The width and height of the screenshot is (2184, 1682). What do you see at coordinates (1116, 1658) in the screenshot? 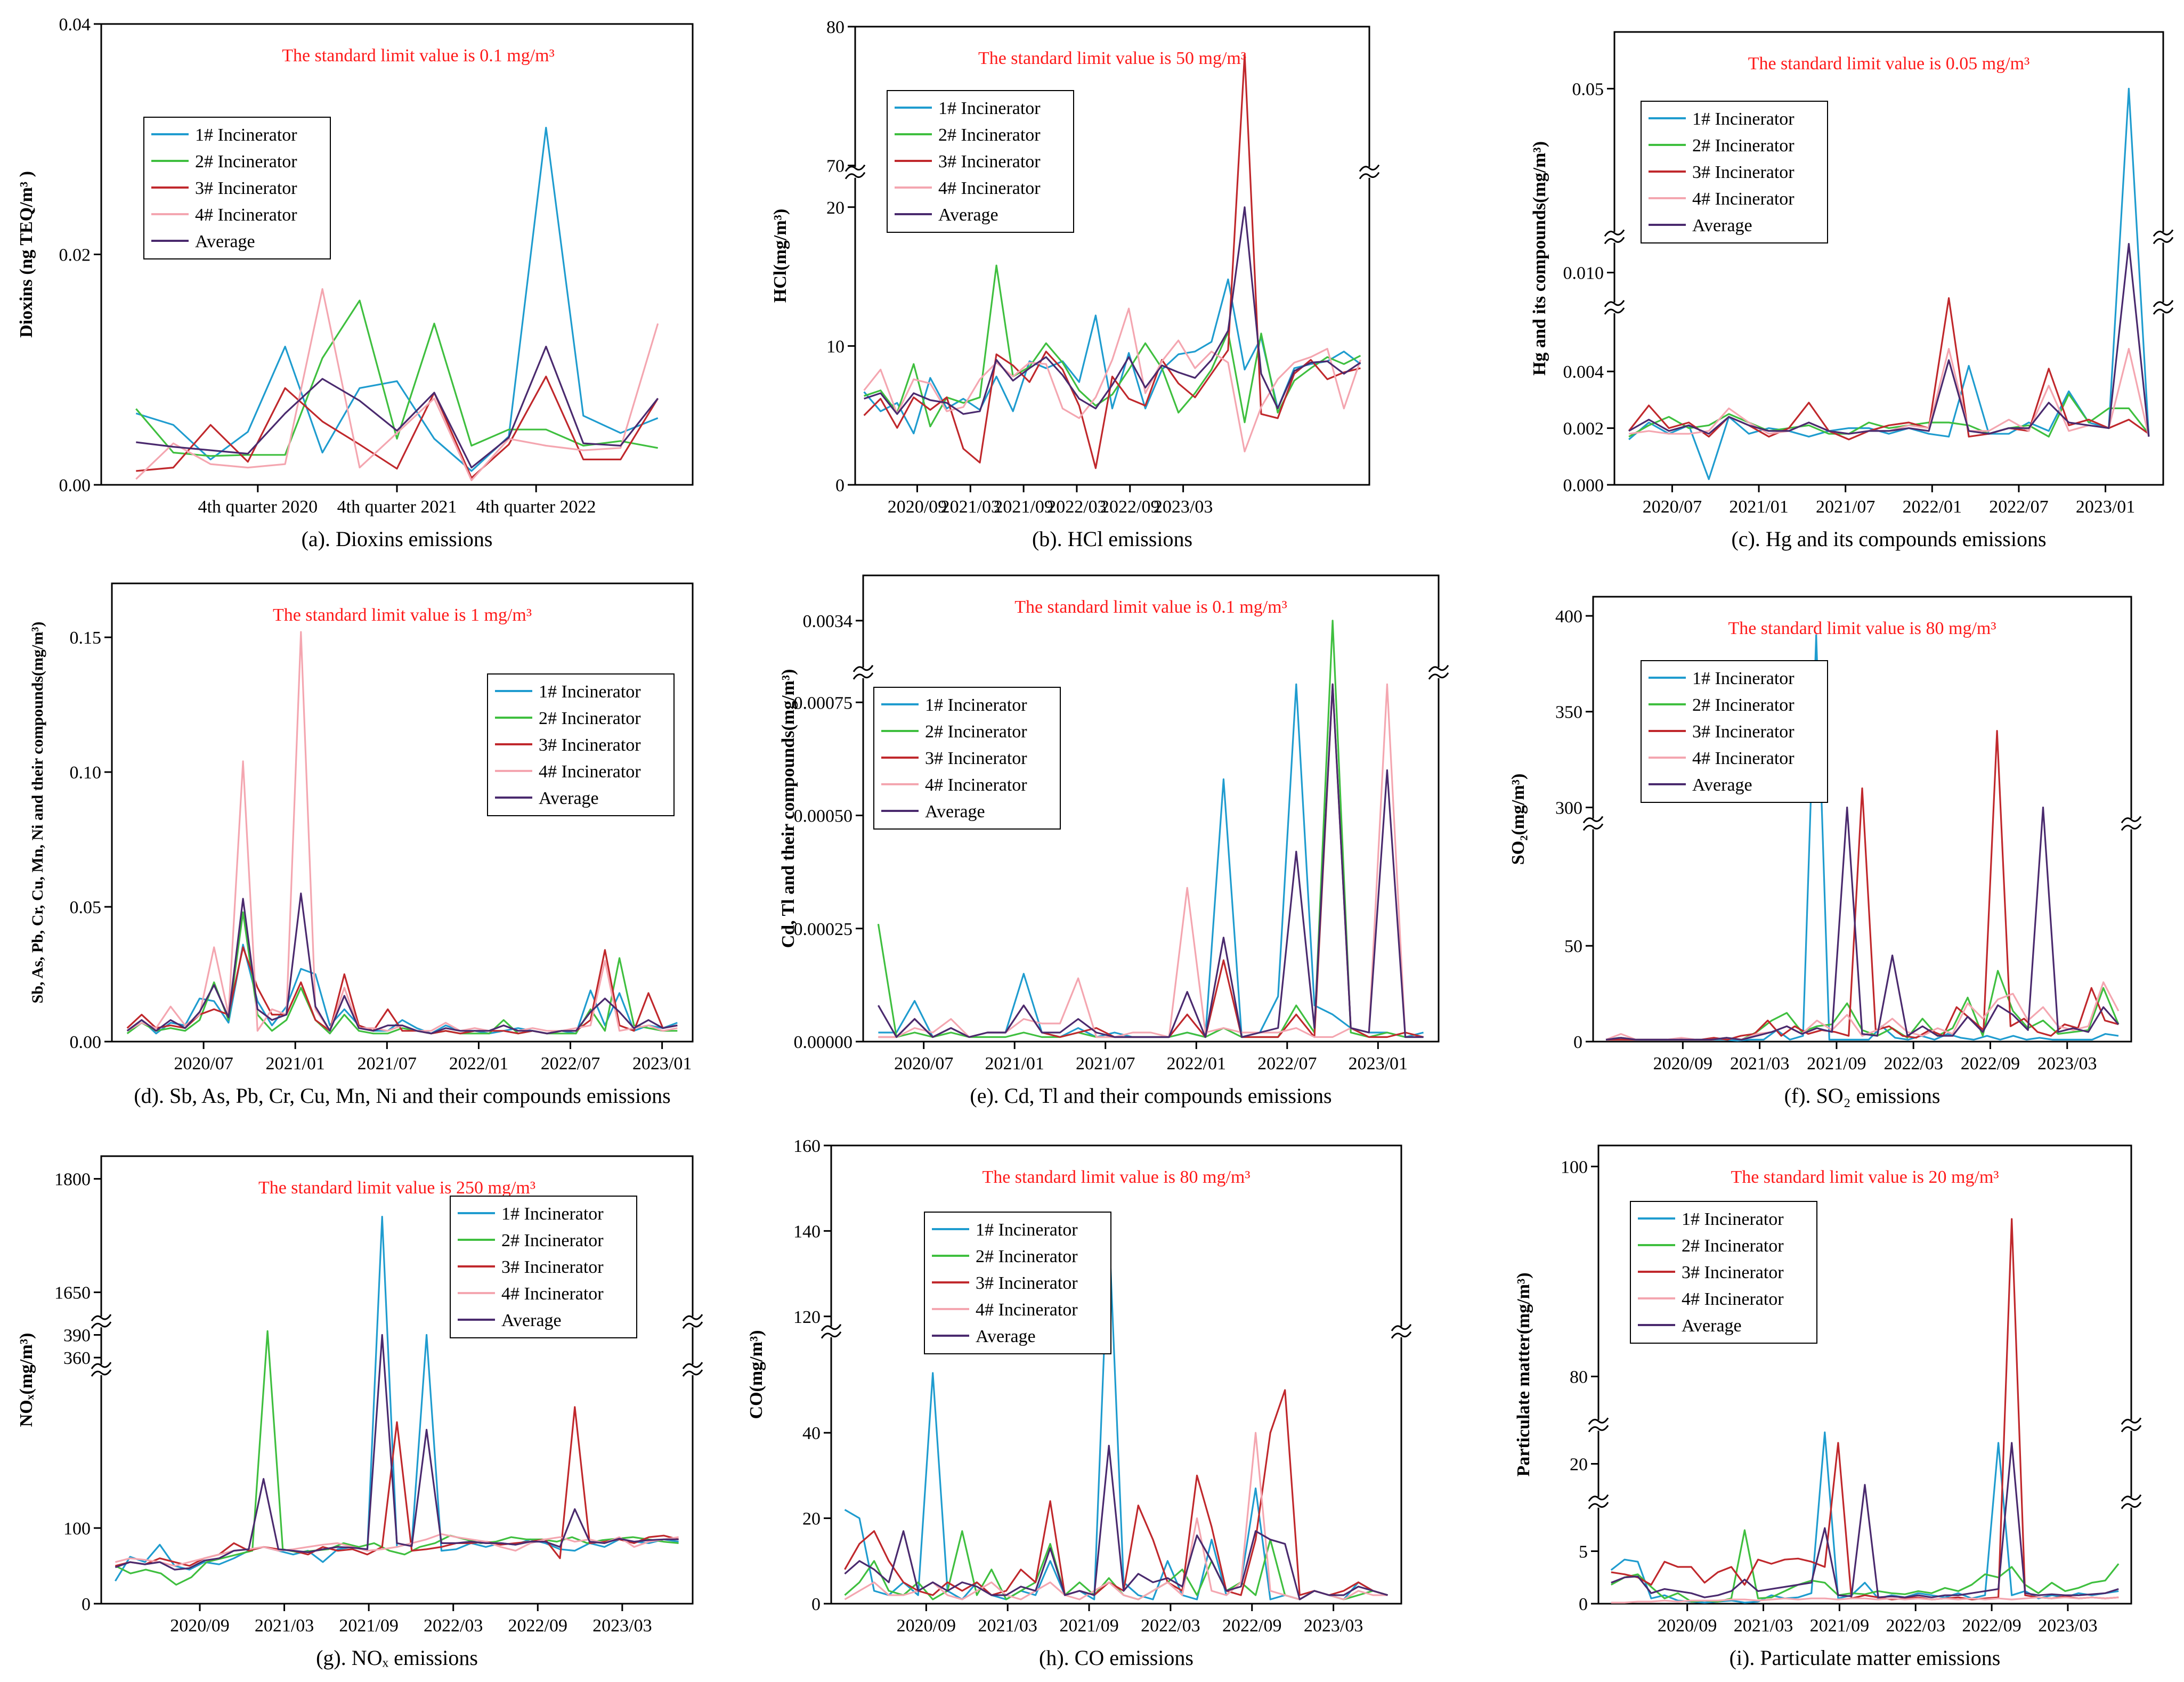
I see `panel-caption: (h). CO emissions` at bounding box center [1116, 1658].